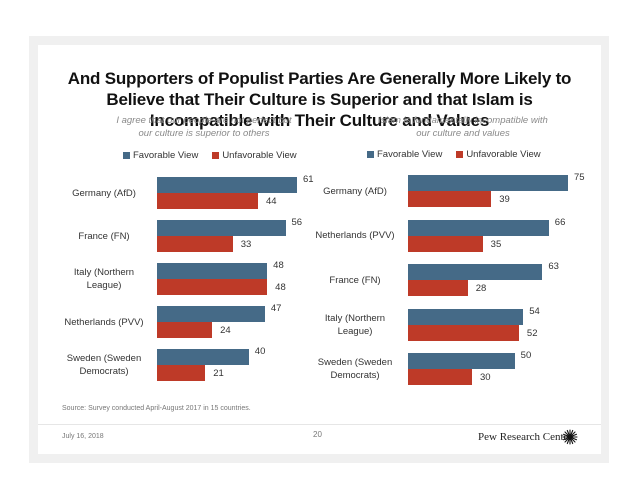 This screenshot has width=638, height=493. What do you see at coordinates (532, 333) in the screenshot?
I see `data-label: 52` at bounding box center [532, 333].